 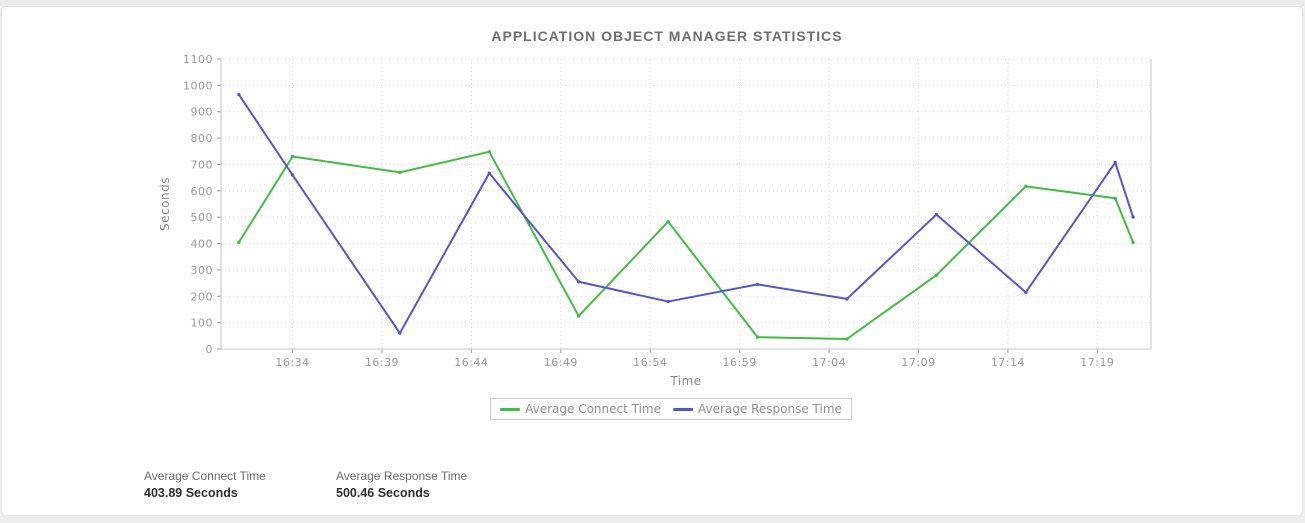 What do you see at coordinates (210, 349) in the screenshot?
I see `y-tick-label: 0` at bounding box center [210, 349].